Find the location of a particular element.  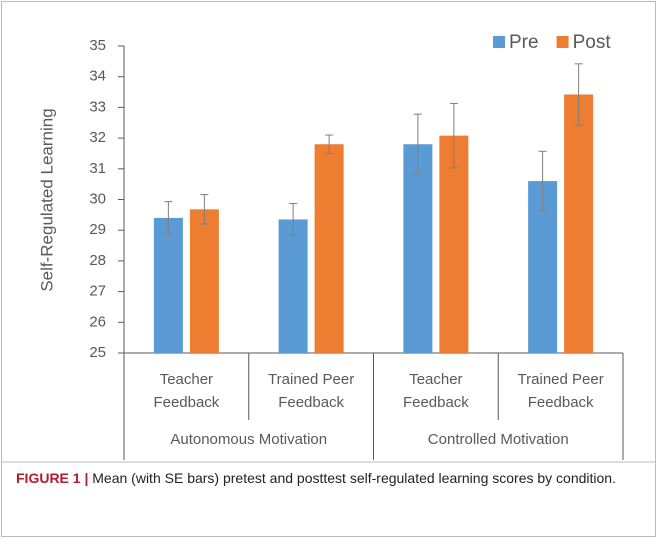

legend-label: Pre is located at coordinates (524, 42).